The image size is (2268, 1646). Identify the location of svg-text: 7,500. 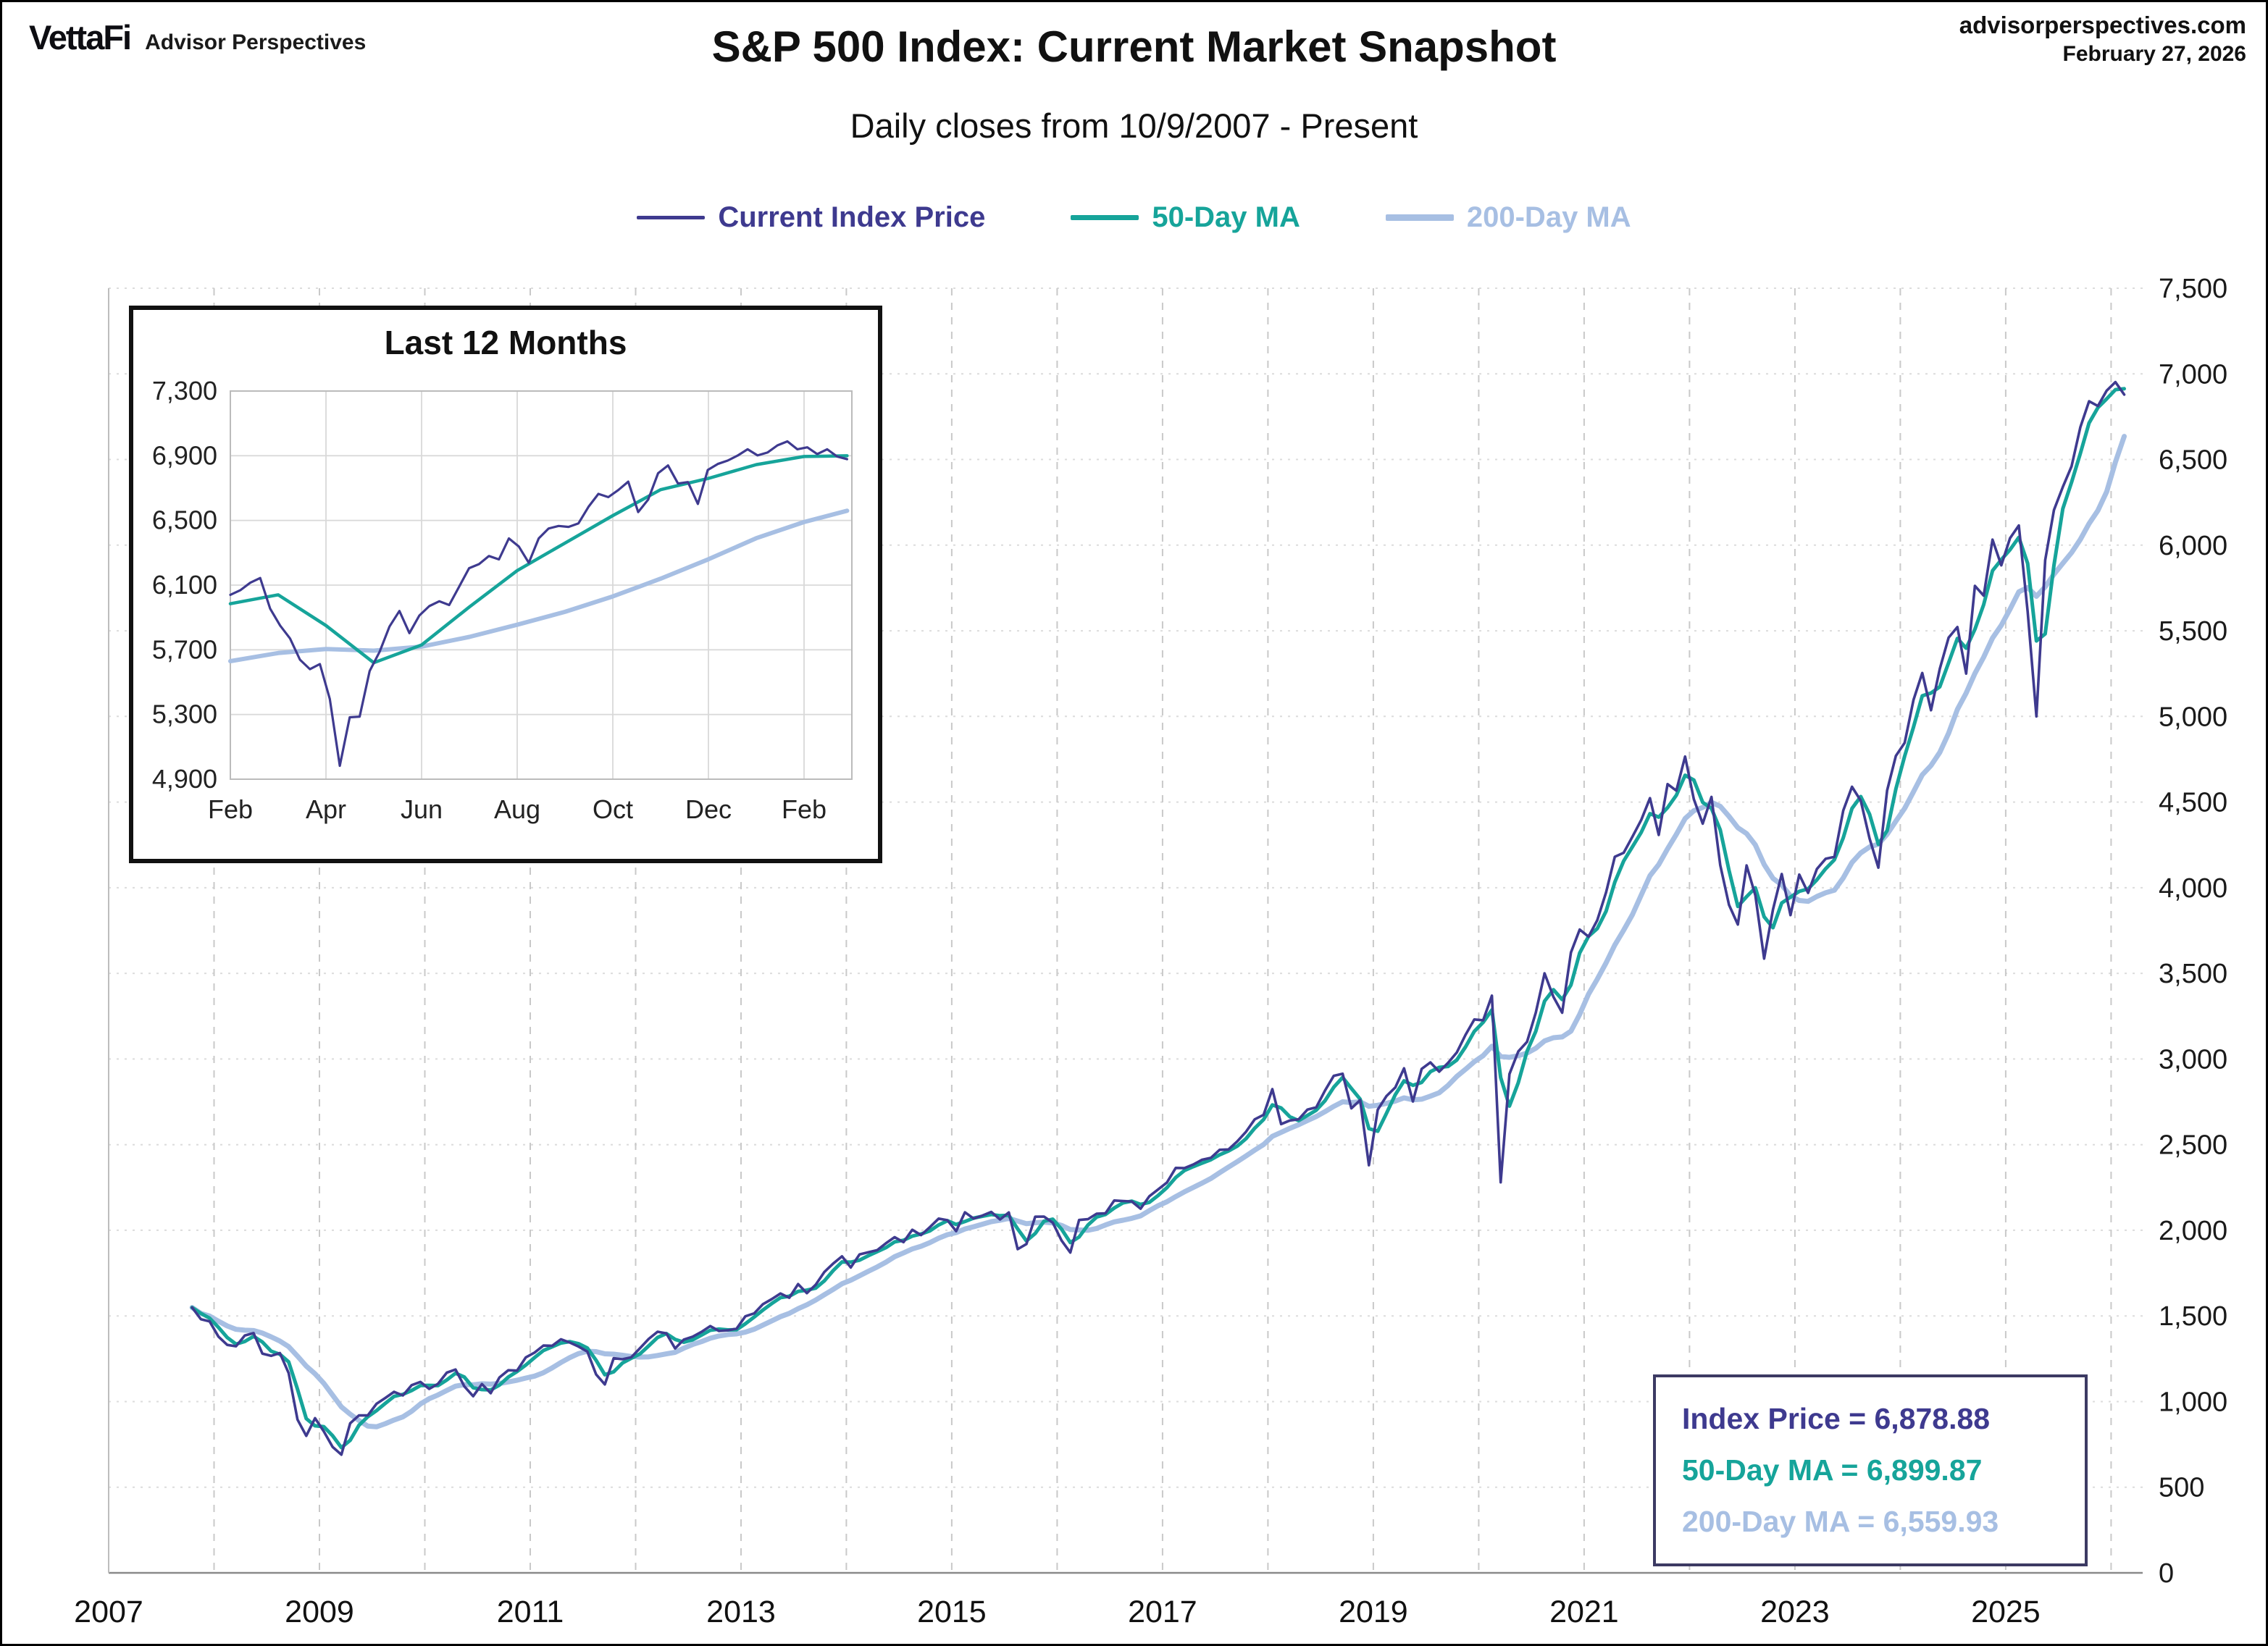
(2193, 289).